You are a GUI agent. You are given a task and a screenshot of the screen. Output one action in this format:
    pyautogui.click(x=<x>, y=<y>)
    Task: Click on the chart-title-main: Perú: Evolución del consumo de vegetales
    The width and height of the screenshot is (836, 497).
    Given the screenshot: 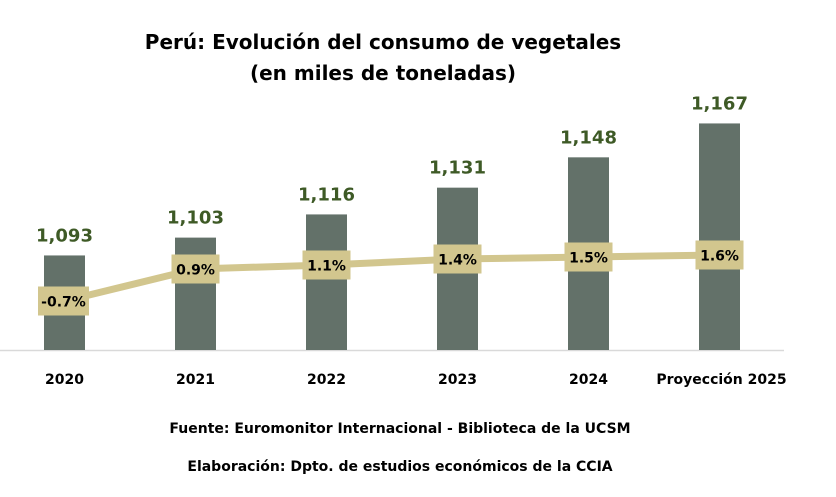 What is the action you would take?
    pyautogui.click(x=383, y=42)
    